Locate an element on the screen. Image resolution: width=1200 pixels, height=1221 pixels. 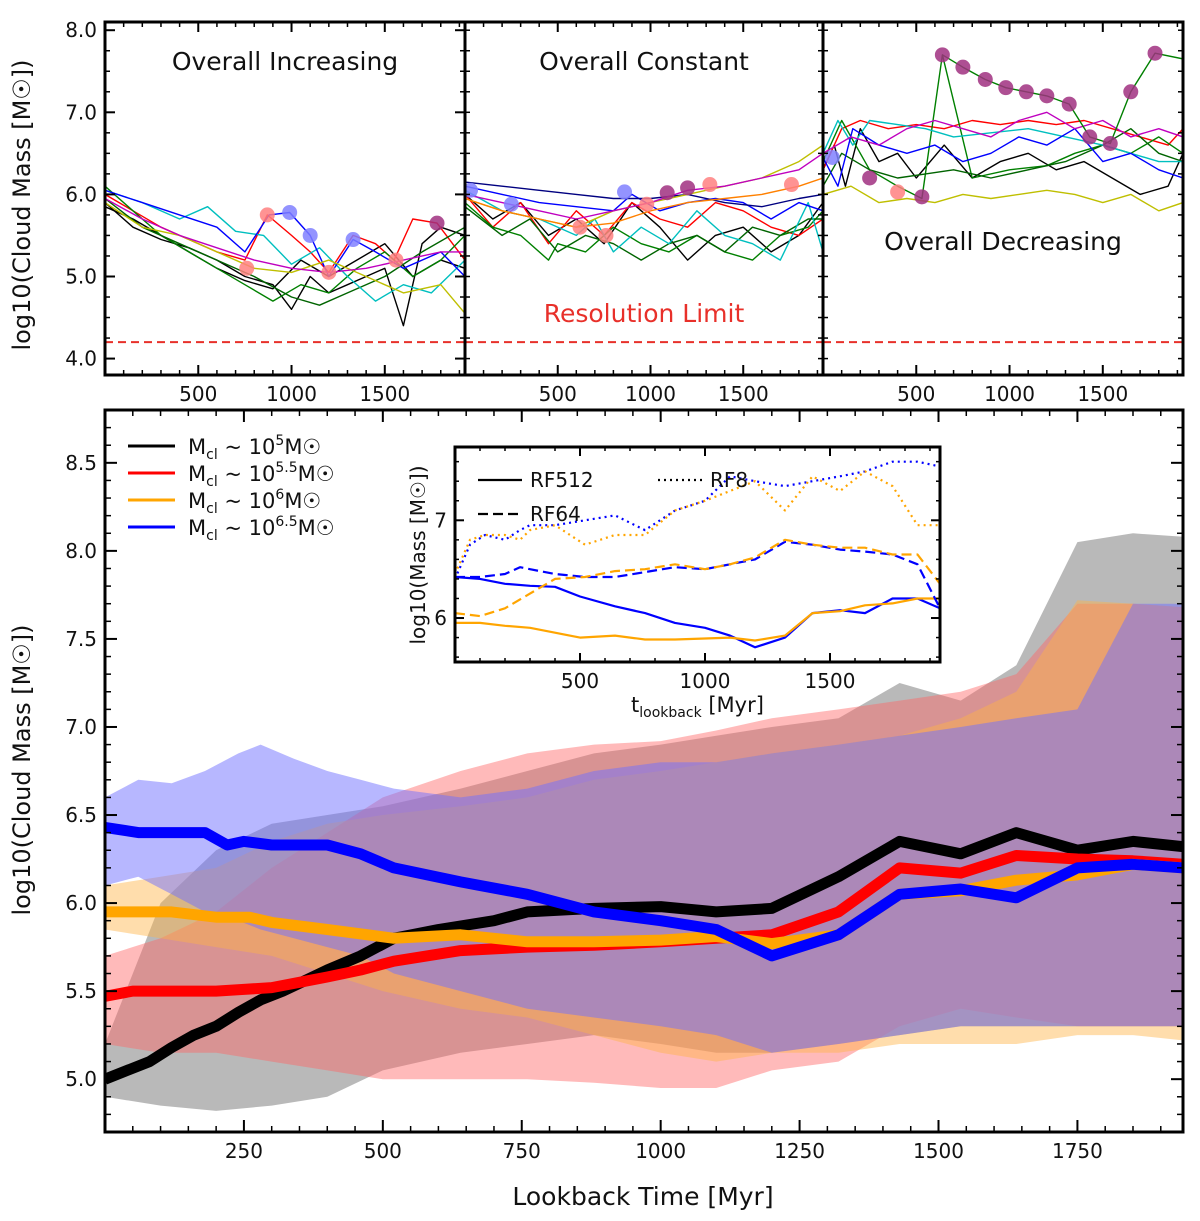
resolution-limit-label: Resolution Limit is located at coordinates (644, 313).